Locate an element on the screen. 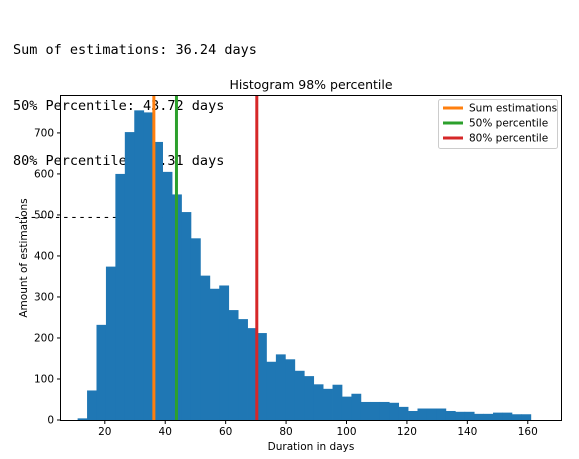 The width and height of the screenshot is (579, 459). legend-label: Sum estimations is located at coordinates (513, 109).